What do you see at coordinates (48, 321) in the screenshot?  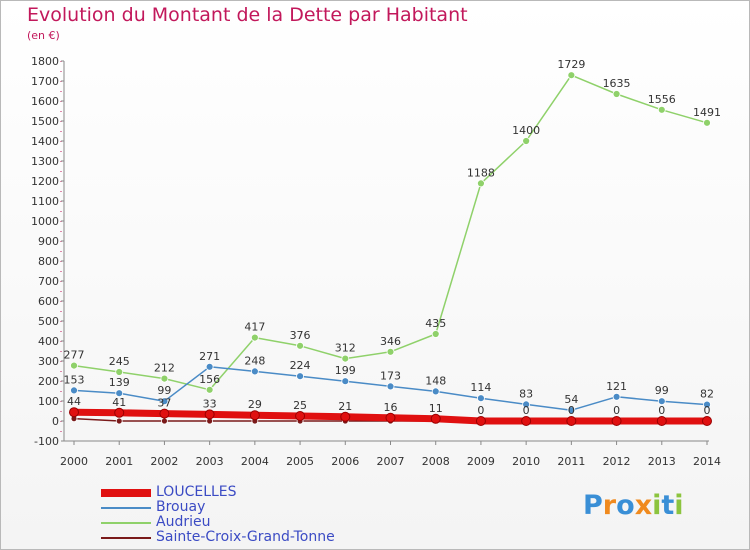 I see `y-tick-label: 500` at bounding box center [48, 321].